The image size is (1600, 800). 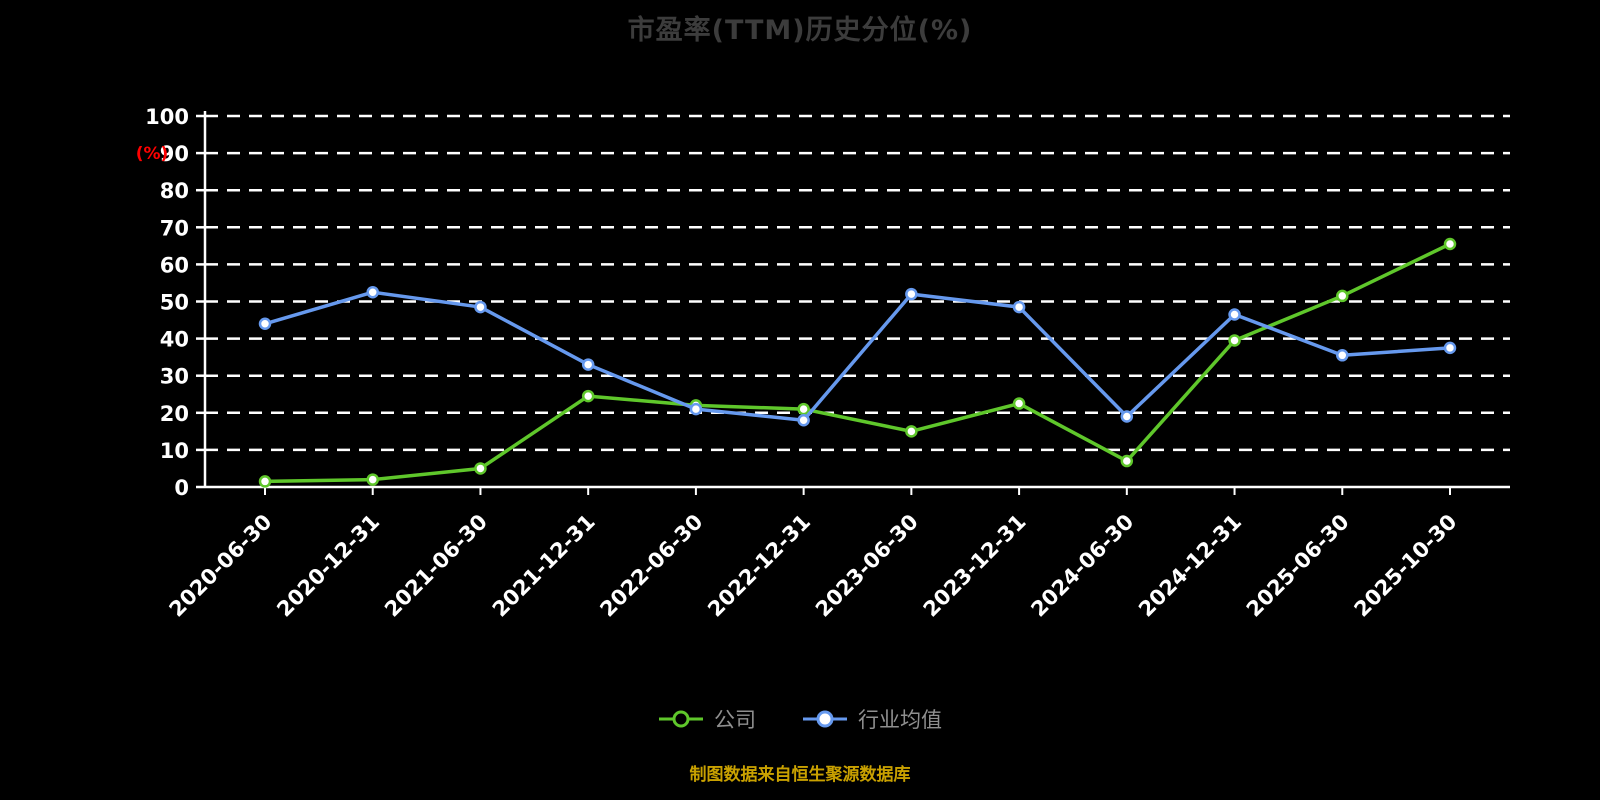 What do you see at coordinates (174, 414) in the screenshot?
I see `y-tick-label: 20` at bounding box center [174, 414].